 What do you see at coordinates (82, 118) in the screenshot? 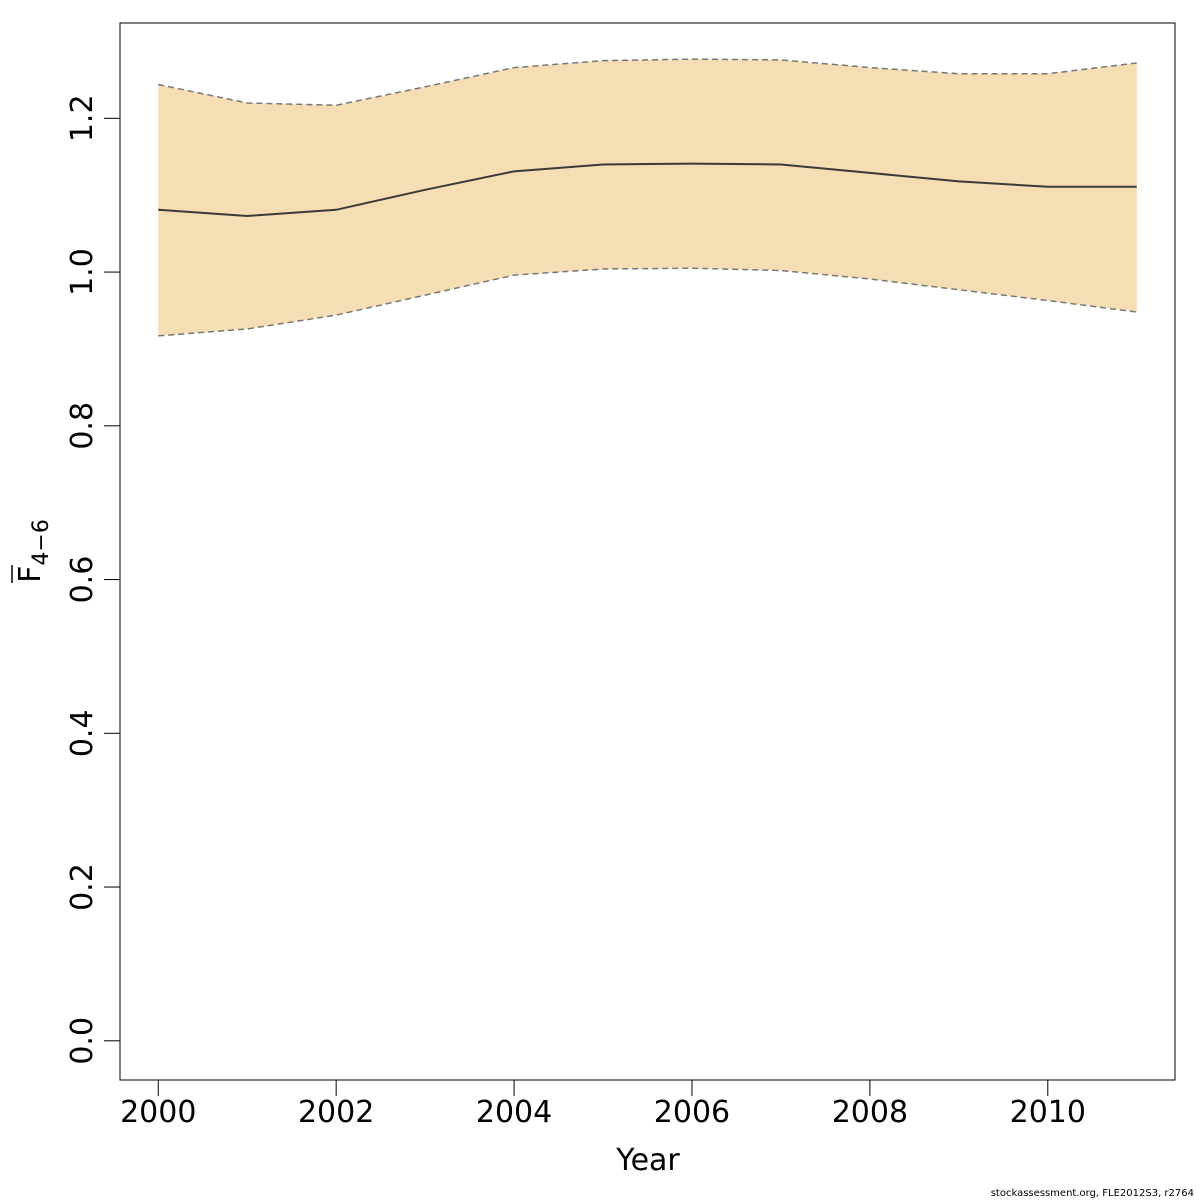
I see `y-tick-label: 1.2` at bounding box center [82, 118].